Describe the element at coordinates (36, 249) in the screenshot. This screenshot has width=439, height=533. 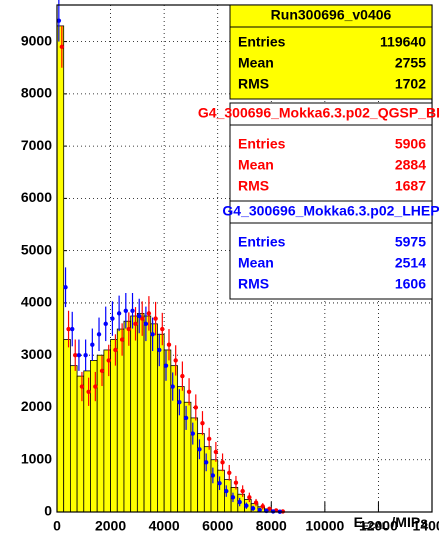
I see `y-tick-label: 5000` at that location.